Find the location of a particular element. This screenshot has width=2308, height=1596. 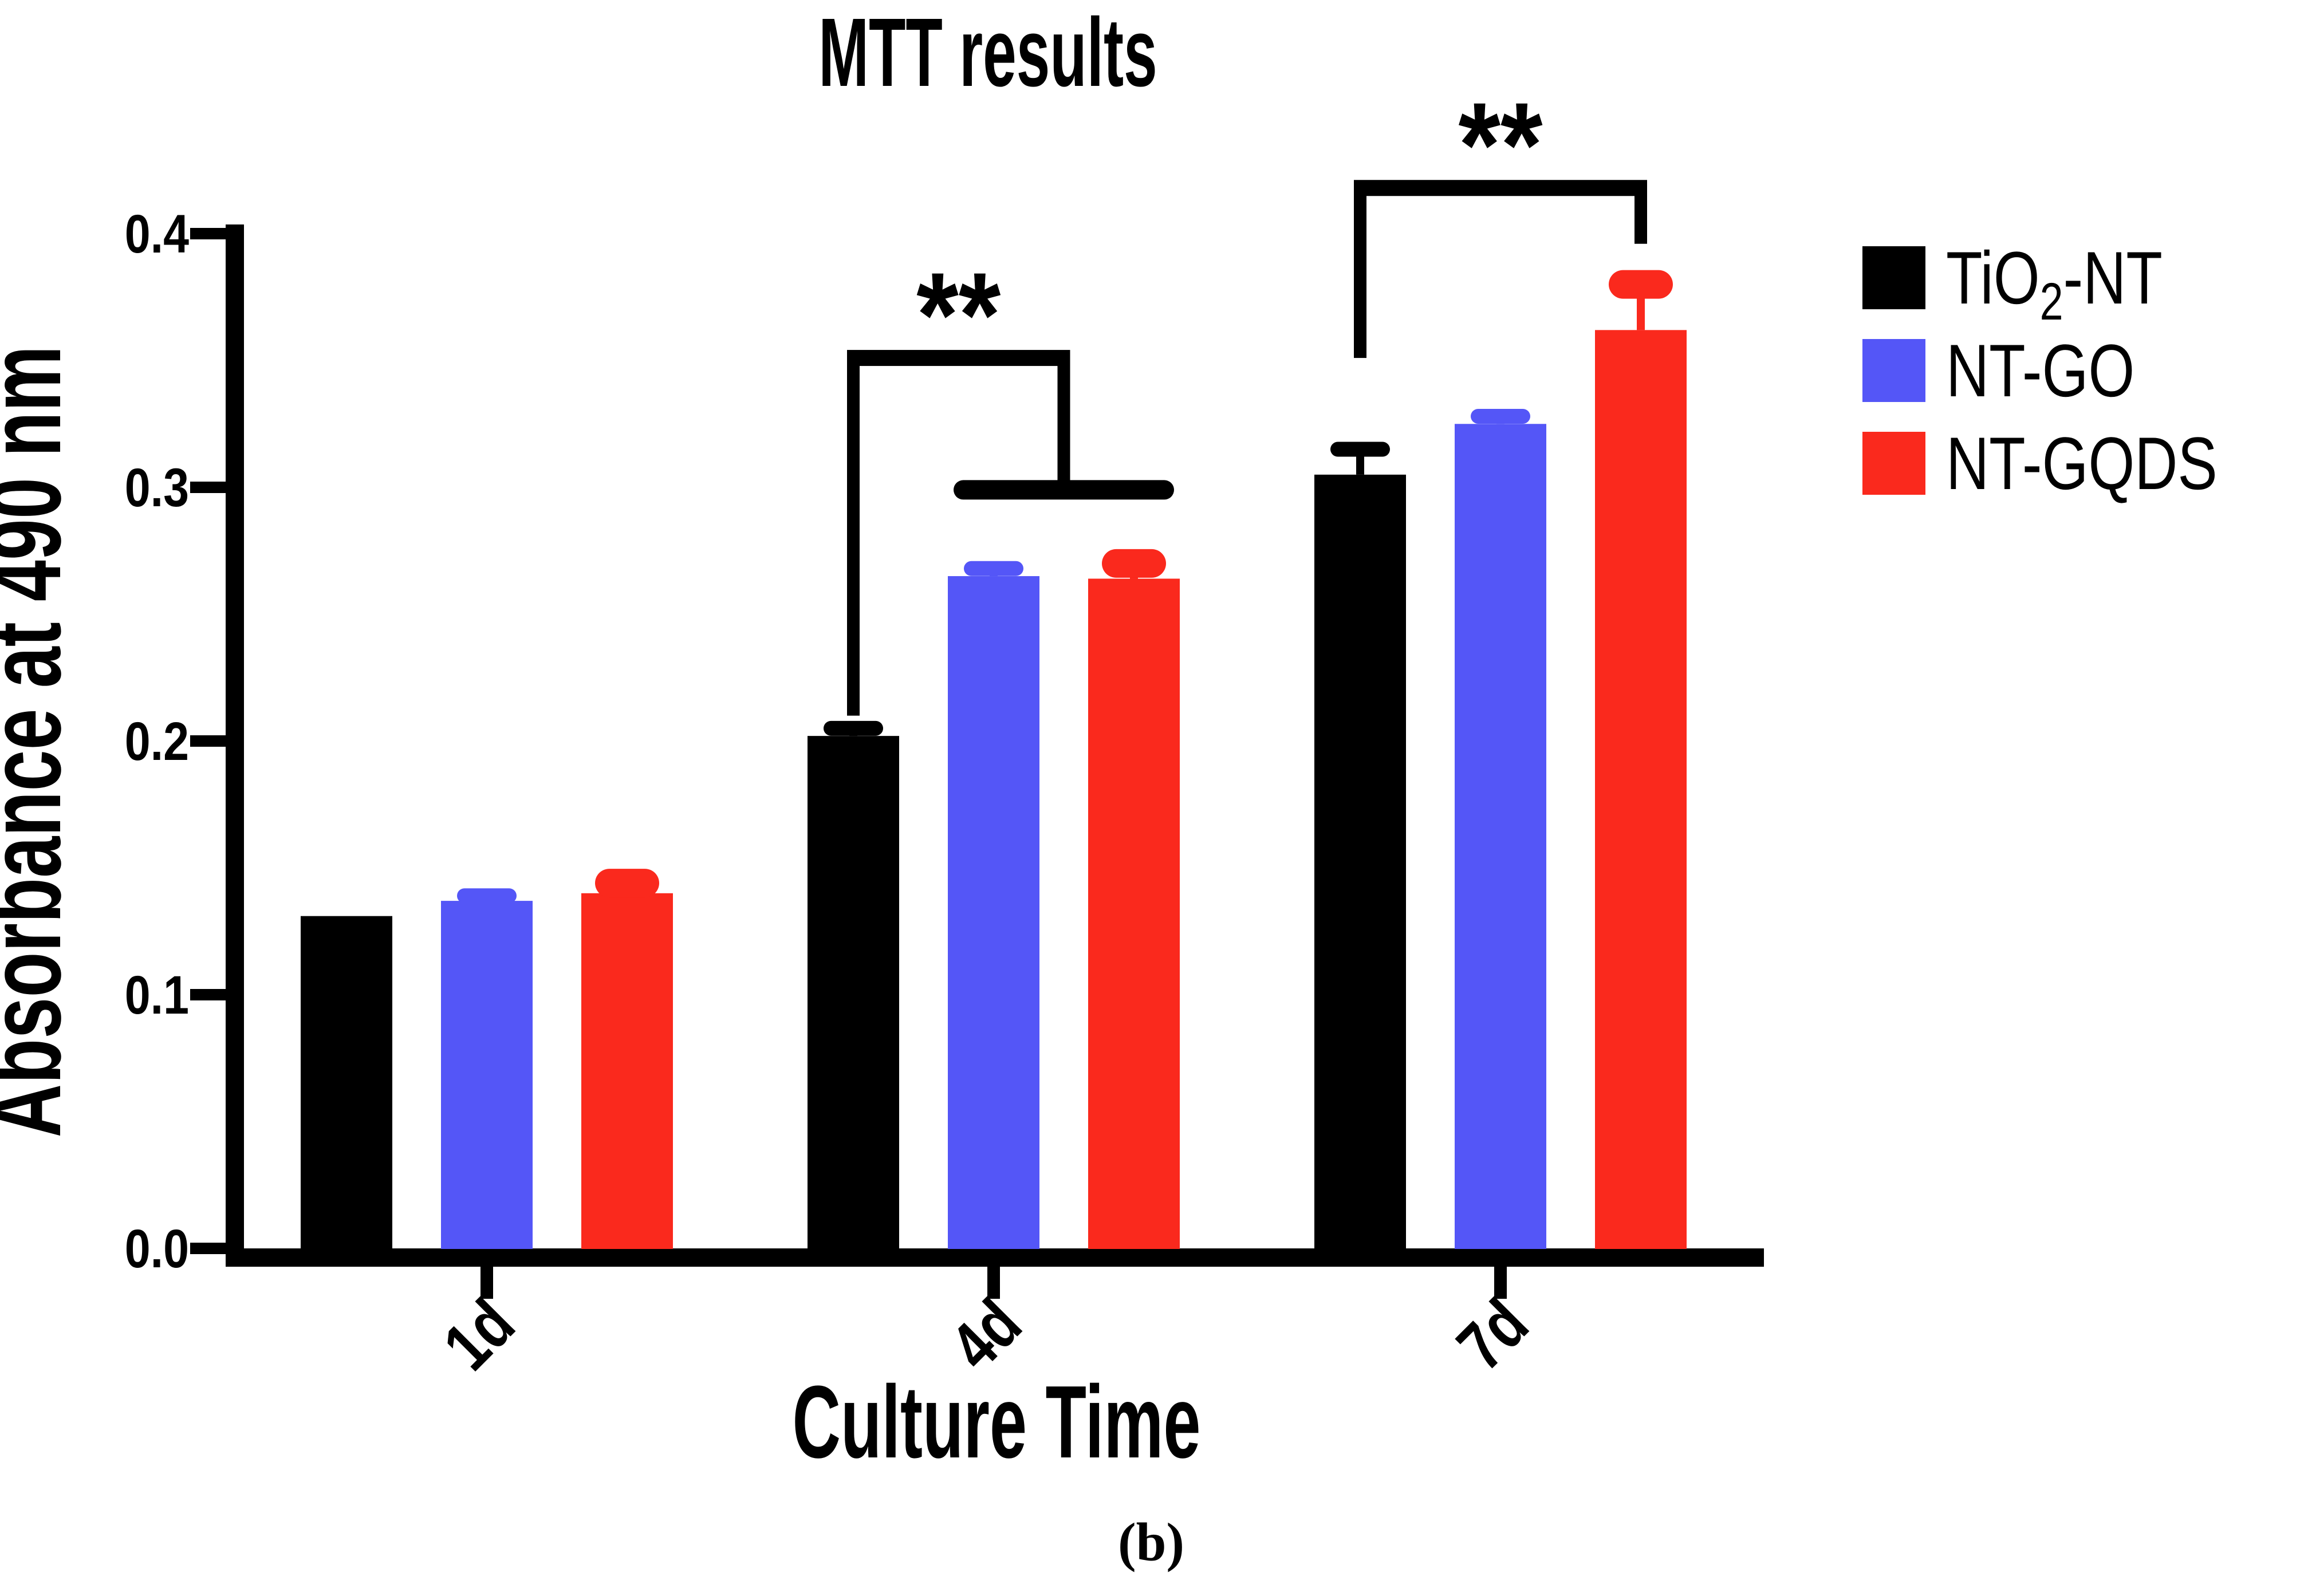

legend-label: TiO2-NT is located at coordinates (2054, 283).